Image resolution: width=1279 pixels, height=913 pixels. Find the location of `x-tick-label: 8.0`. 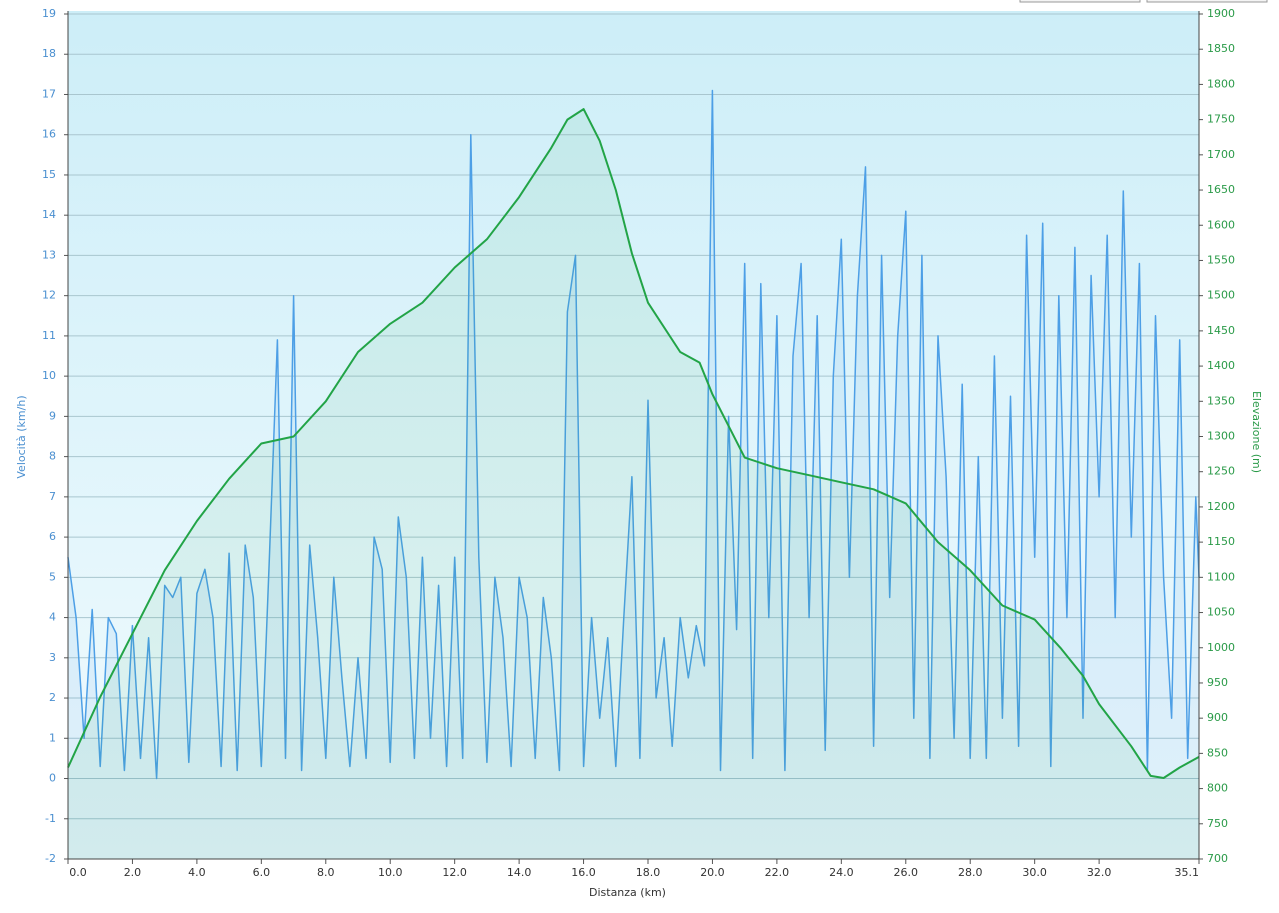

x-tick-label: 8.0 is located at coordinates (326, 872).